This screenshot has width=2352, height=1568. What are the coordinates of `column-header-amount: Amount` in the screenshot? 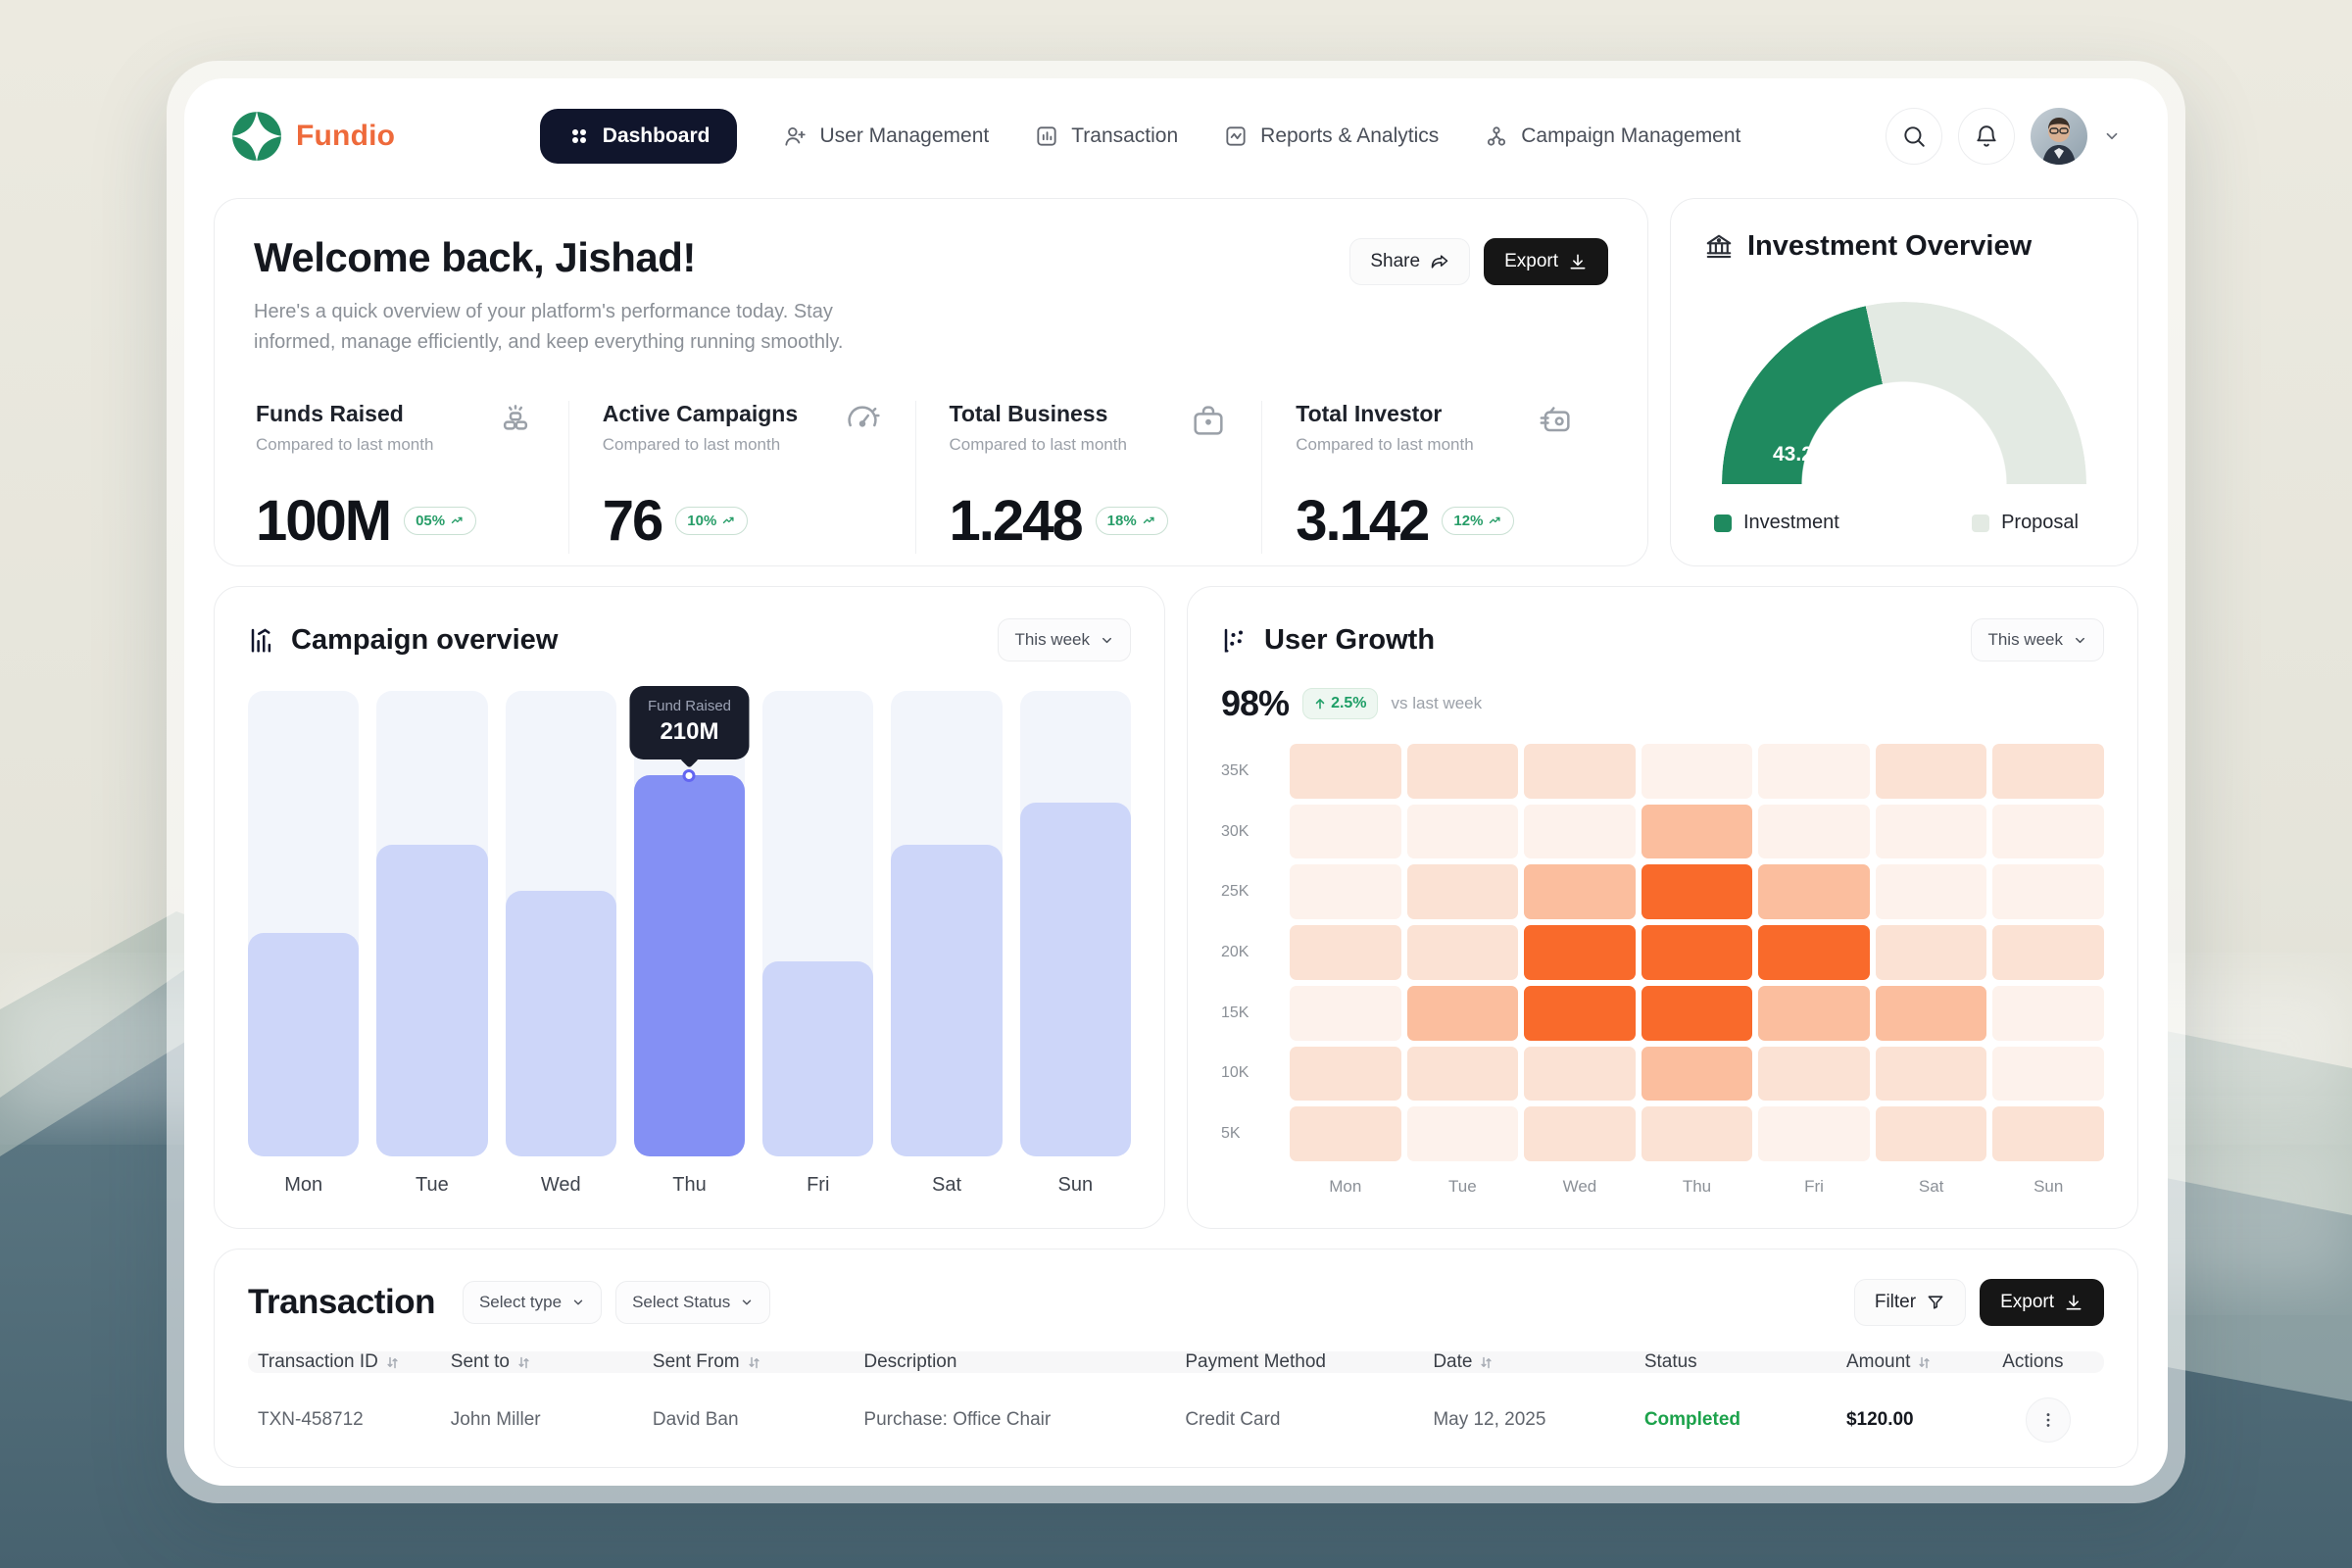 It's located at (1924, 1362).